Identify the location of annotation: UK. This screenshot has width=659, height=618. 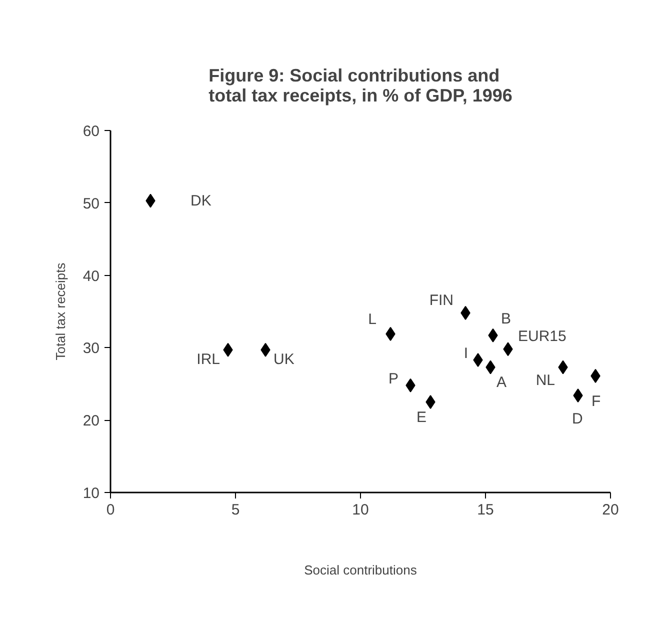
(284, 359).